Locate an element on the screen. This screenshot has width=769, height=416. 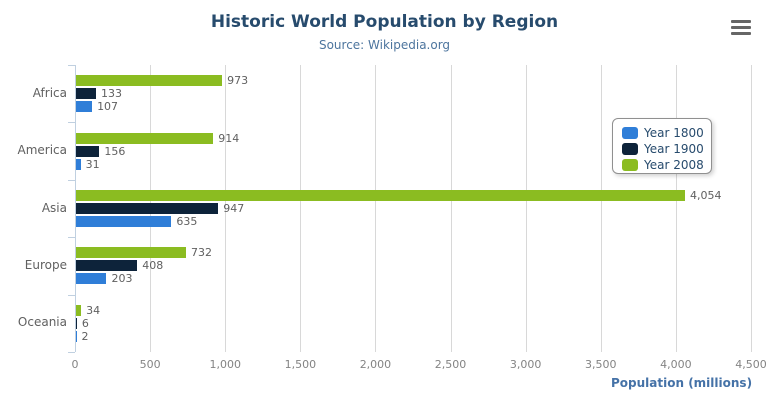
category-label: America is located at coordinates (42, 150).